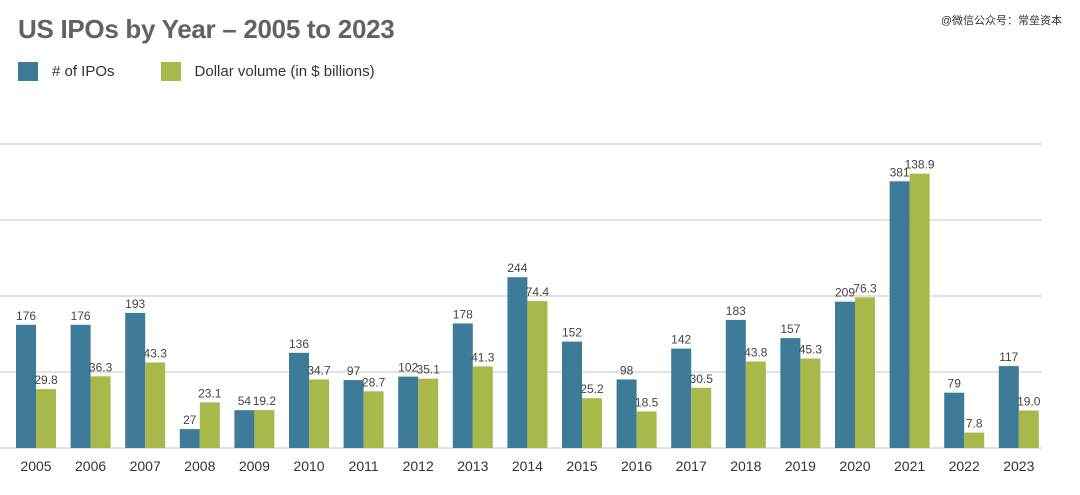 The width and height of the screenshot is (1080, 495). Describe the element at coordinates (254, 466) in the screenshot. I see `x-tick-label: 2009` at that location.